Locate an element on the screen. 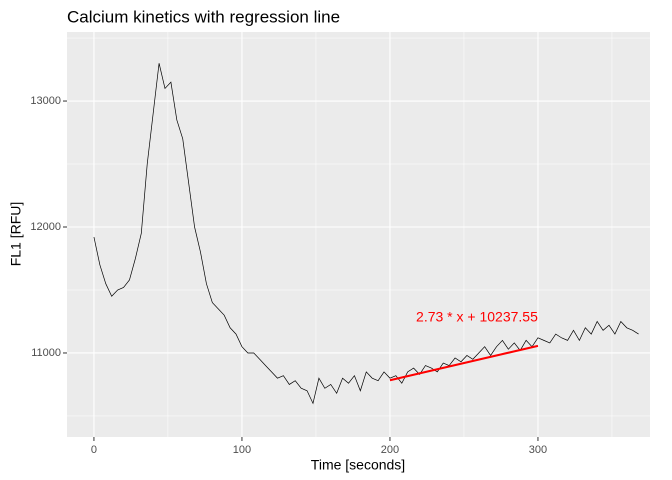  x-tick-label: 100 is located at coordinates (242, 450).